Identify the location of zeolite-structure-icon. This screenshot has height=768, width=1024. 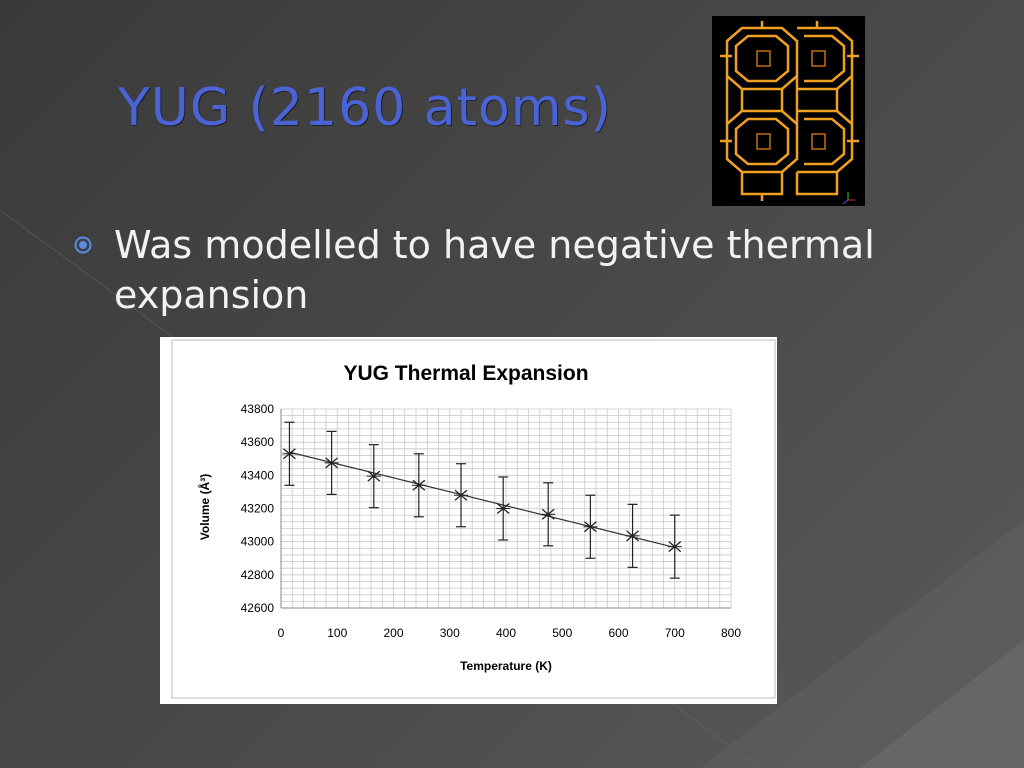
(789, 113).